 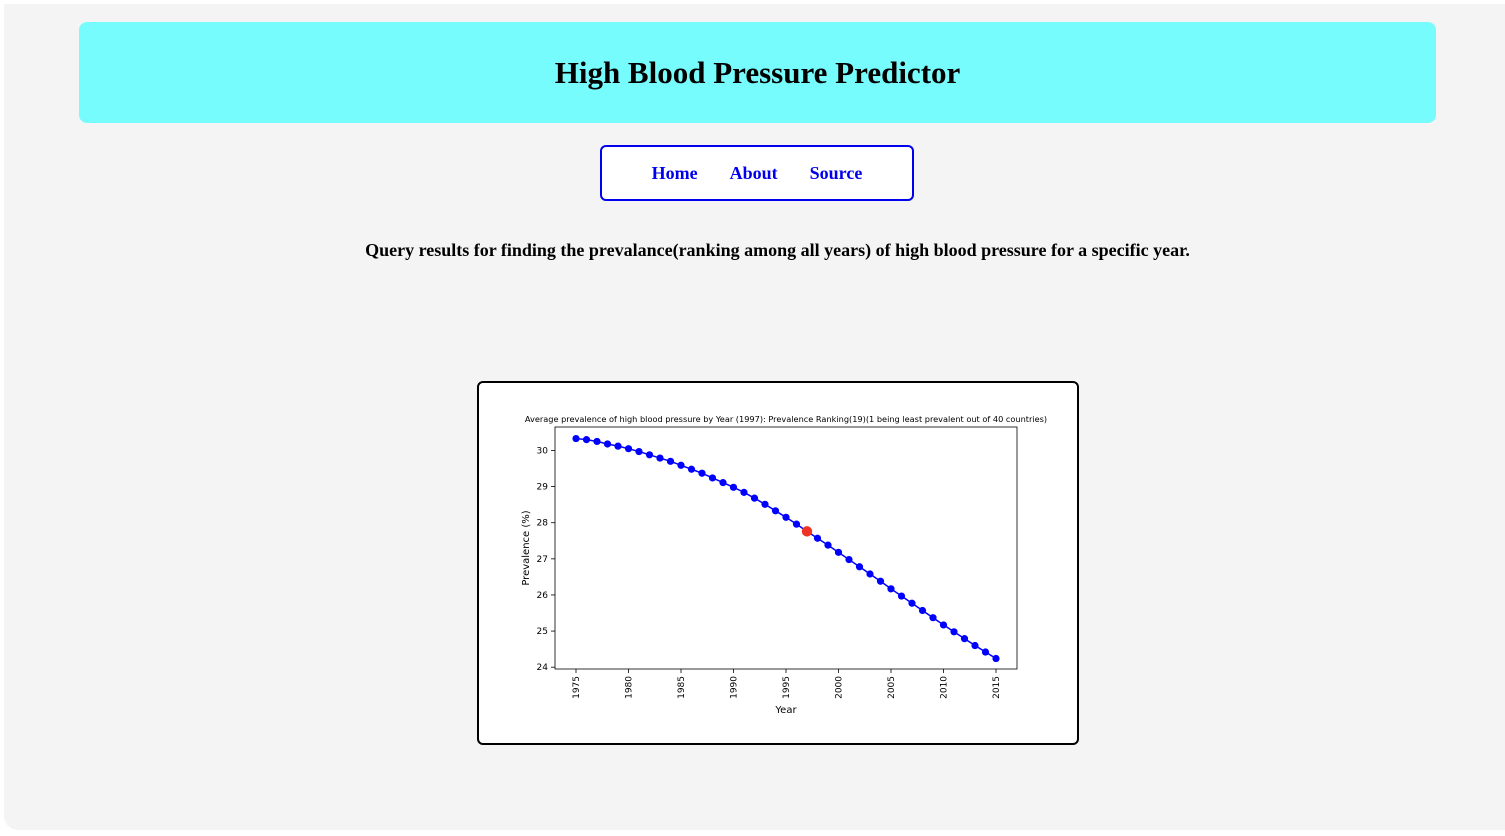 I want to click on y-axis-label: Prevalence (%), so click(x=526, y=547).